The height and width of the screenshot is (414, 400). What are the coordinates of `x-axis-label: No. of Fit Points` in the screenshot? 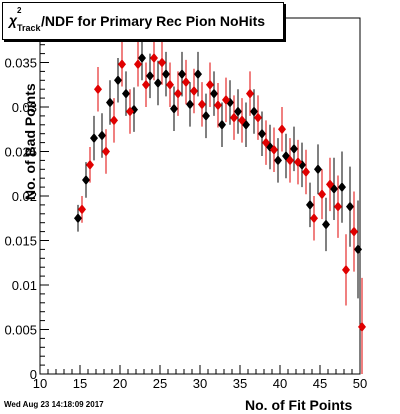 It's located at (299, 405).